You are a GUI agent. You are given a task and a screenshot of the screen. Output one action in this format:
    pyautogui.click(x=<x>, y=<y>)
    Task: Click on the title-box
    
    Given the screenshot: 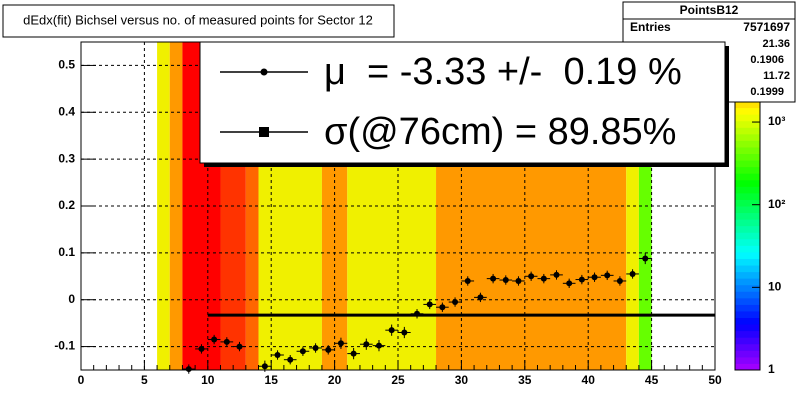 What is the action you would take?
    pyautogui.click(x=198, y=21)
    